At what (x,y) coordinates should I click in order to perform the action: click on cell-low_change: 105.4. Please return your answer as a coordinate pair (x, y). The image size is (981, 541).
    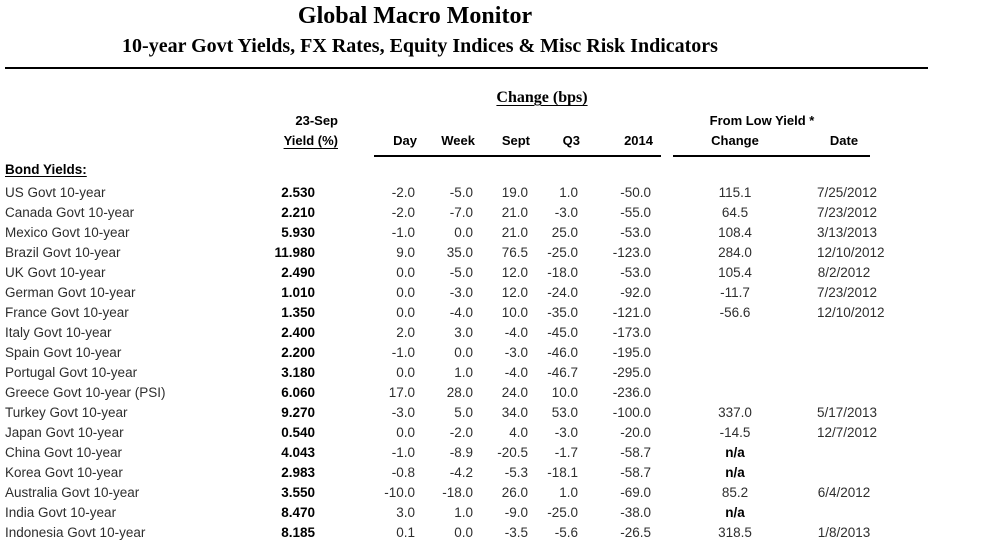
    Looking at the image, I should click on (735, 272).